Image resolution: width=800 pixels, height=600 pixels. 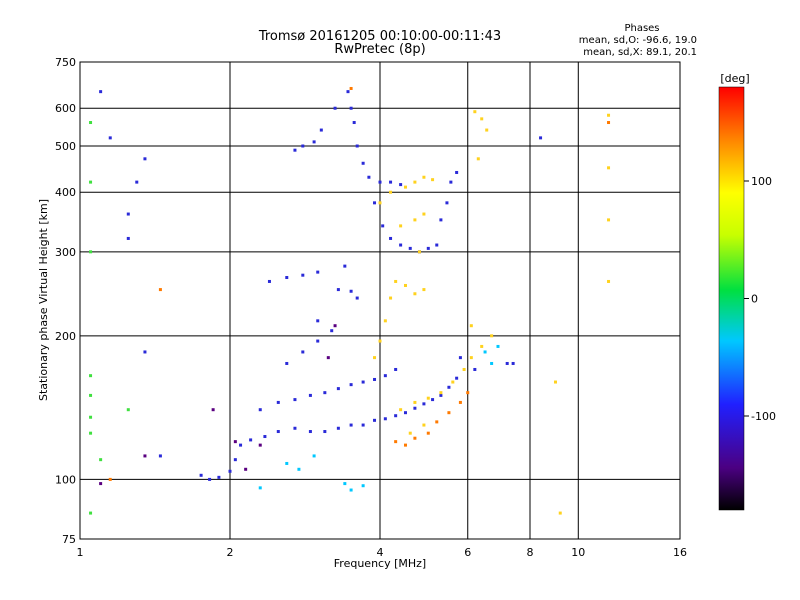 What do you see at coordinates (380, 563) in the screenshot?
I see `x-axis-label: Frequency [MHz]` at bounding box center [380, 563].